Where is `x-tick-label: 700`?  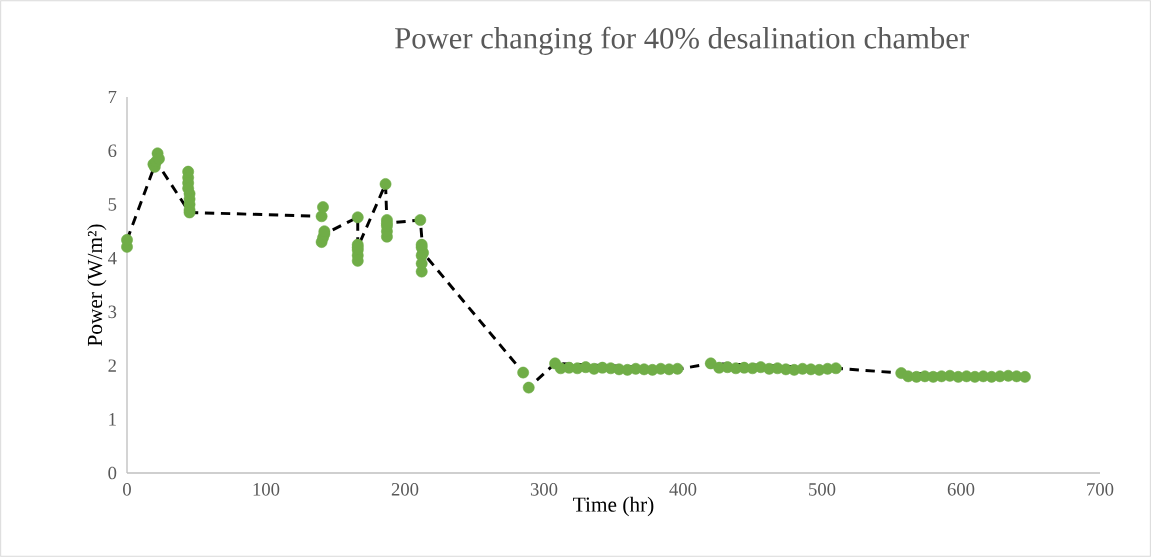 x-tick-label: 700 is located at coordinates (1100, 489).